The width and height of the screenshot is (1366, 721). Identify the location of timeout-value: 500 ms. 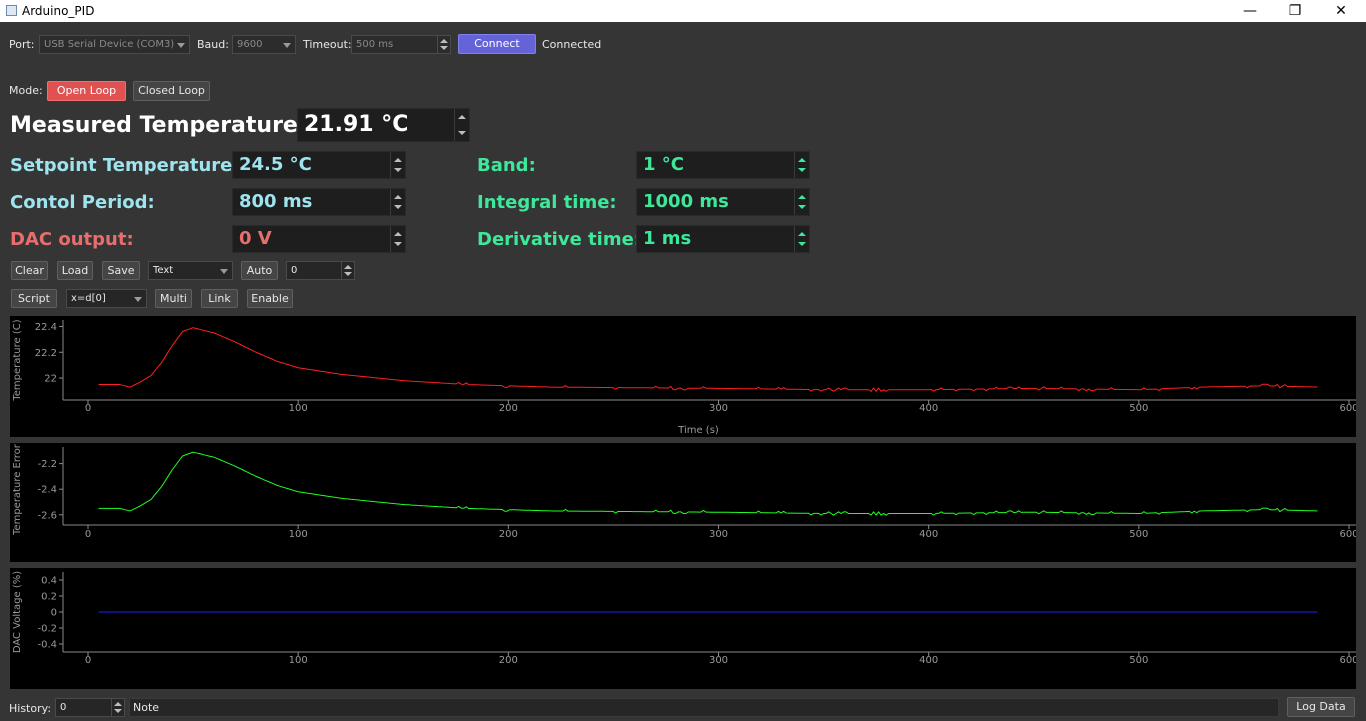
(375, 44).